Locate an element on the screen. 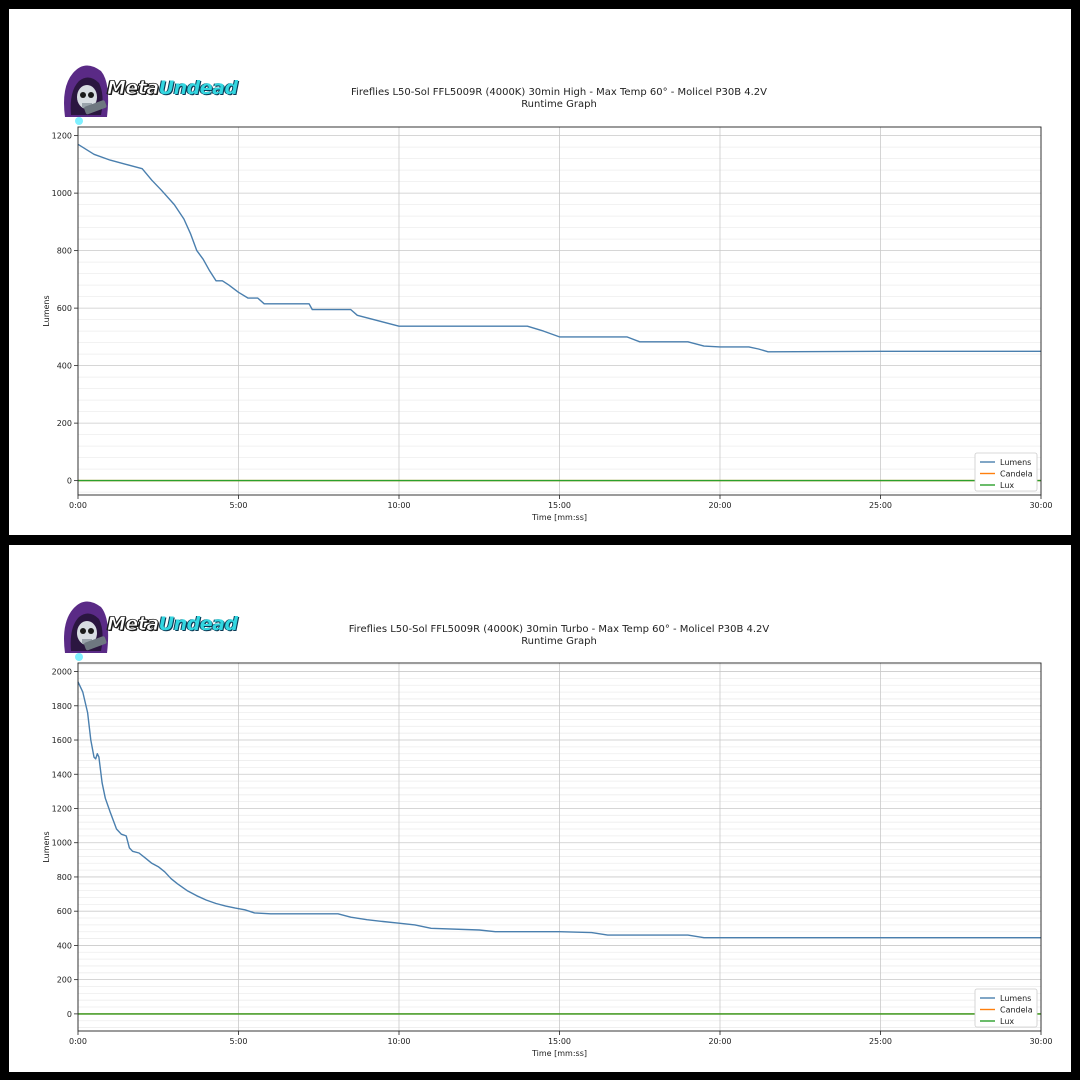 The width and height of the screenshot is (1080, 1080). y-tick-label: 1800 is located at coordinates (62, 706).